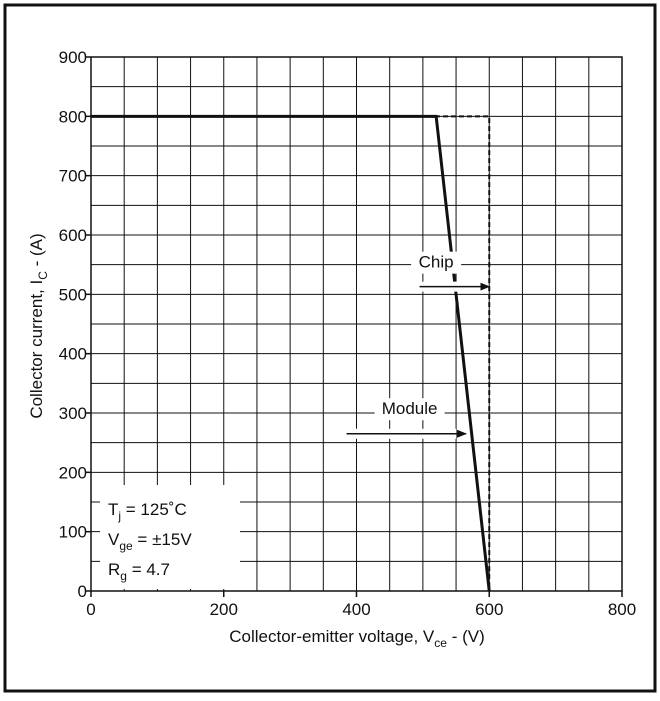 The height and width of the screenshot is (701, 660). I want to click on condition-rg: Rg = 4.7, so click(139, 571).